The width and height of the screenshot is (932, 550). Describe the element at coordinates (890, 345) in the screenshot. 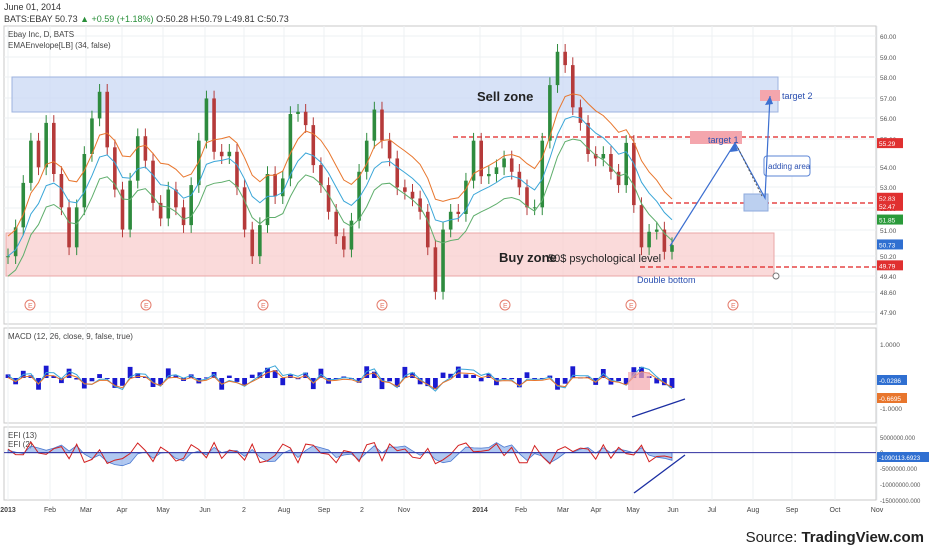

I see `macd-y-tick: 1.0000` at that location.